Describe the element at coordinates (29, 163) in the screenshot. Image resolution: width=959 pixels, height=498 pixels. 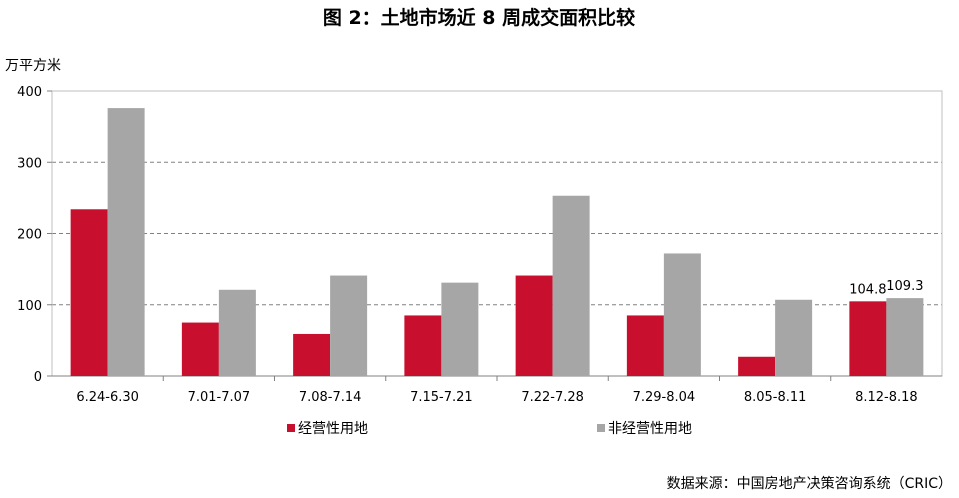
I see `y-tick-label-300: 300` at that location.